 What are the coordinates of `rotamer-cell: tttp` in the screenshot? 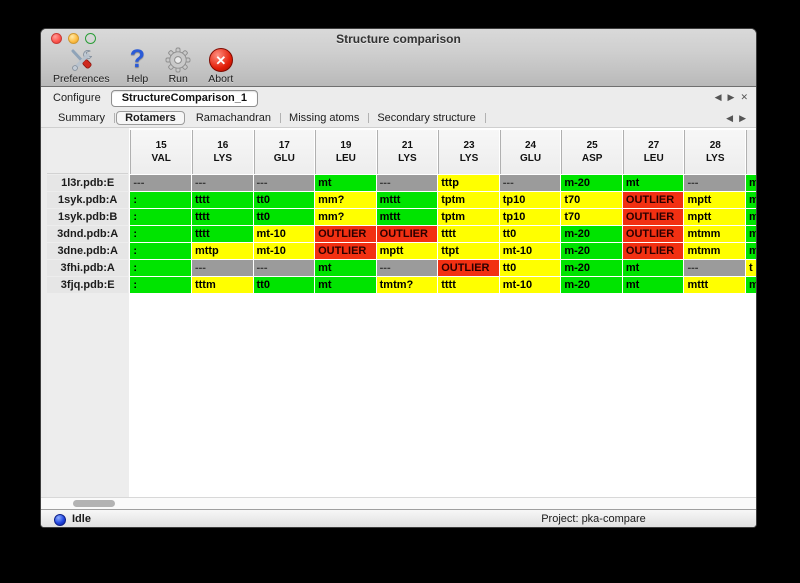 It's located at (468, 183).